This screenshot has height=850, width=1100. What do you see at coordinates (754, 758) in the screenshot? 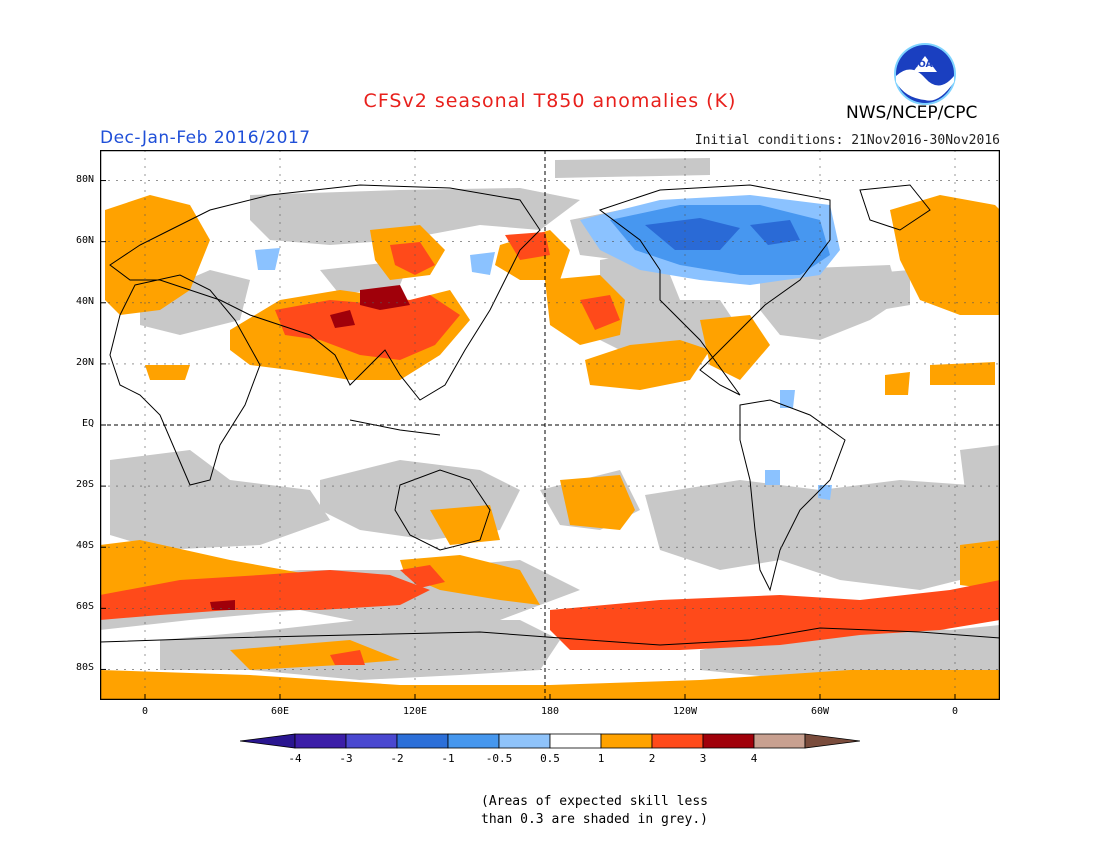
I see `colorbar-label: 4` at bounding box center [754, 758].